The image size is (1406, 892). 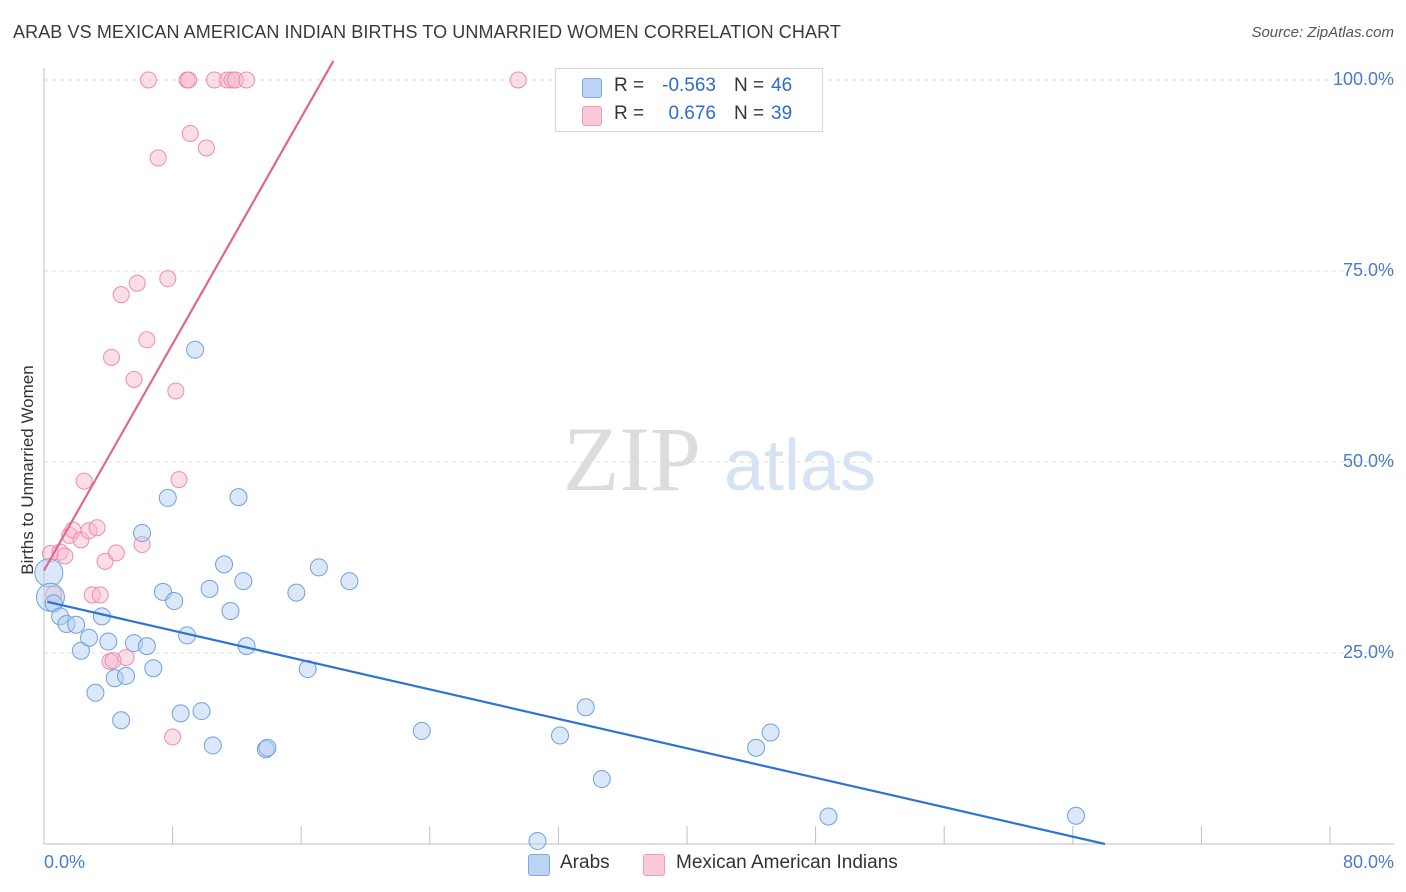 What do you see at coordinates (1368, 862) in the screenshot?
I see `x-tick-label-max: 80.0%` at bounding box center [1368, 862].